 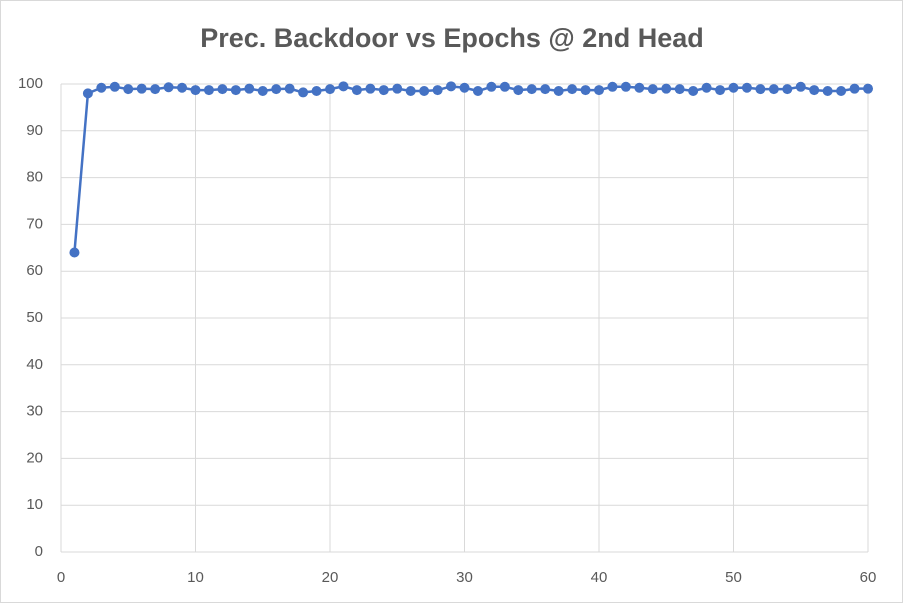 What do you see at coordinates (733, 577) in the screenshot?
I see `x-tick-label: 50` at bounding box center [733, 577].